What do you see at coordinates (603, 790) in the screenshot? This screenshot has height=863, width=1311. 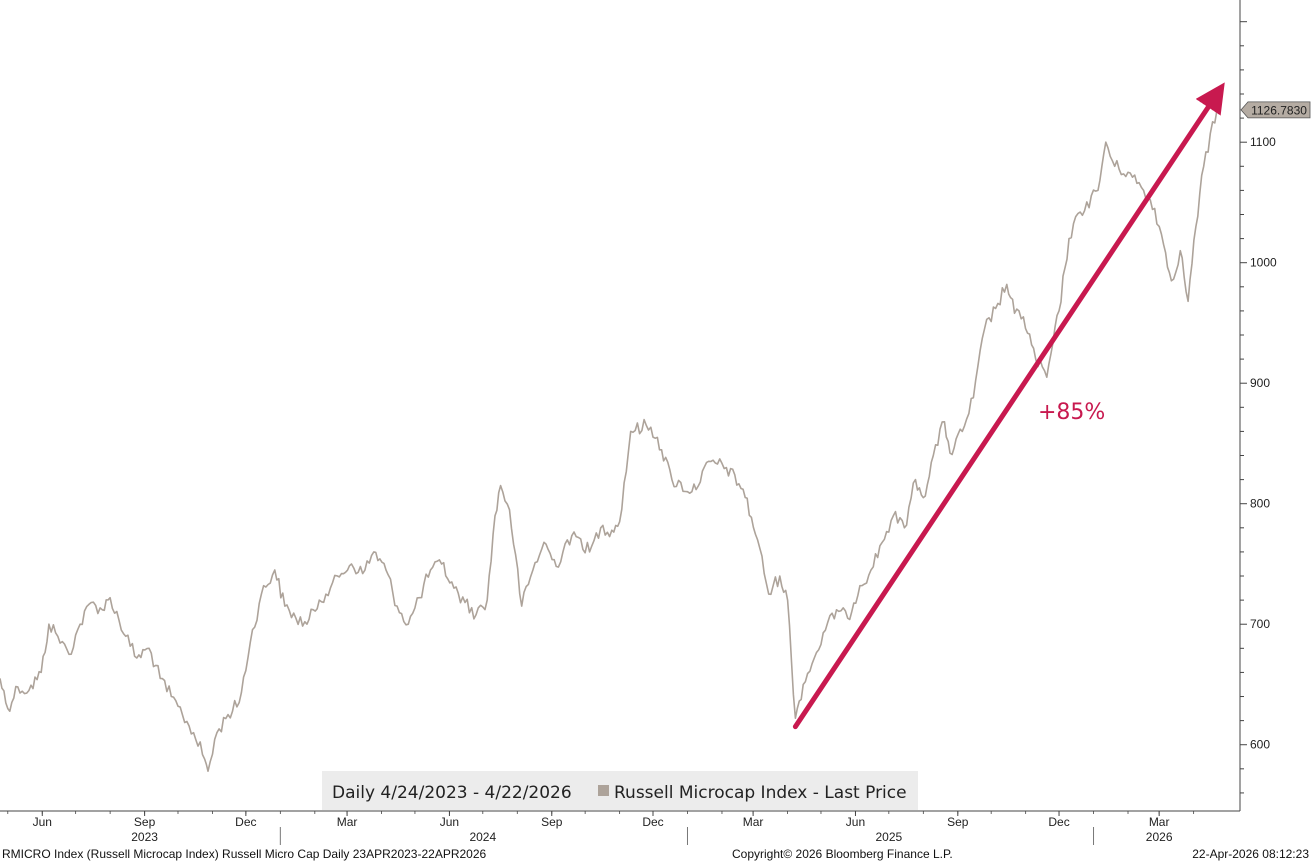 I see `legend-swatch` at bounding box center [603, 790].